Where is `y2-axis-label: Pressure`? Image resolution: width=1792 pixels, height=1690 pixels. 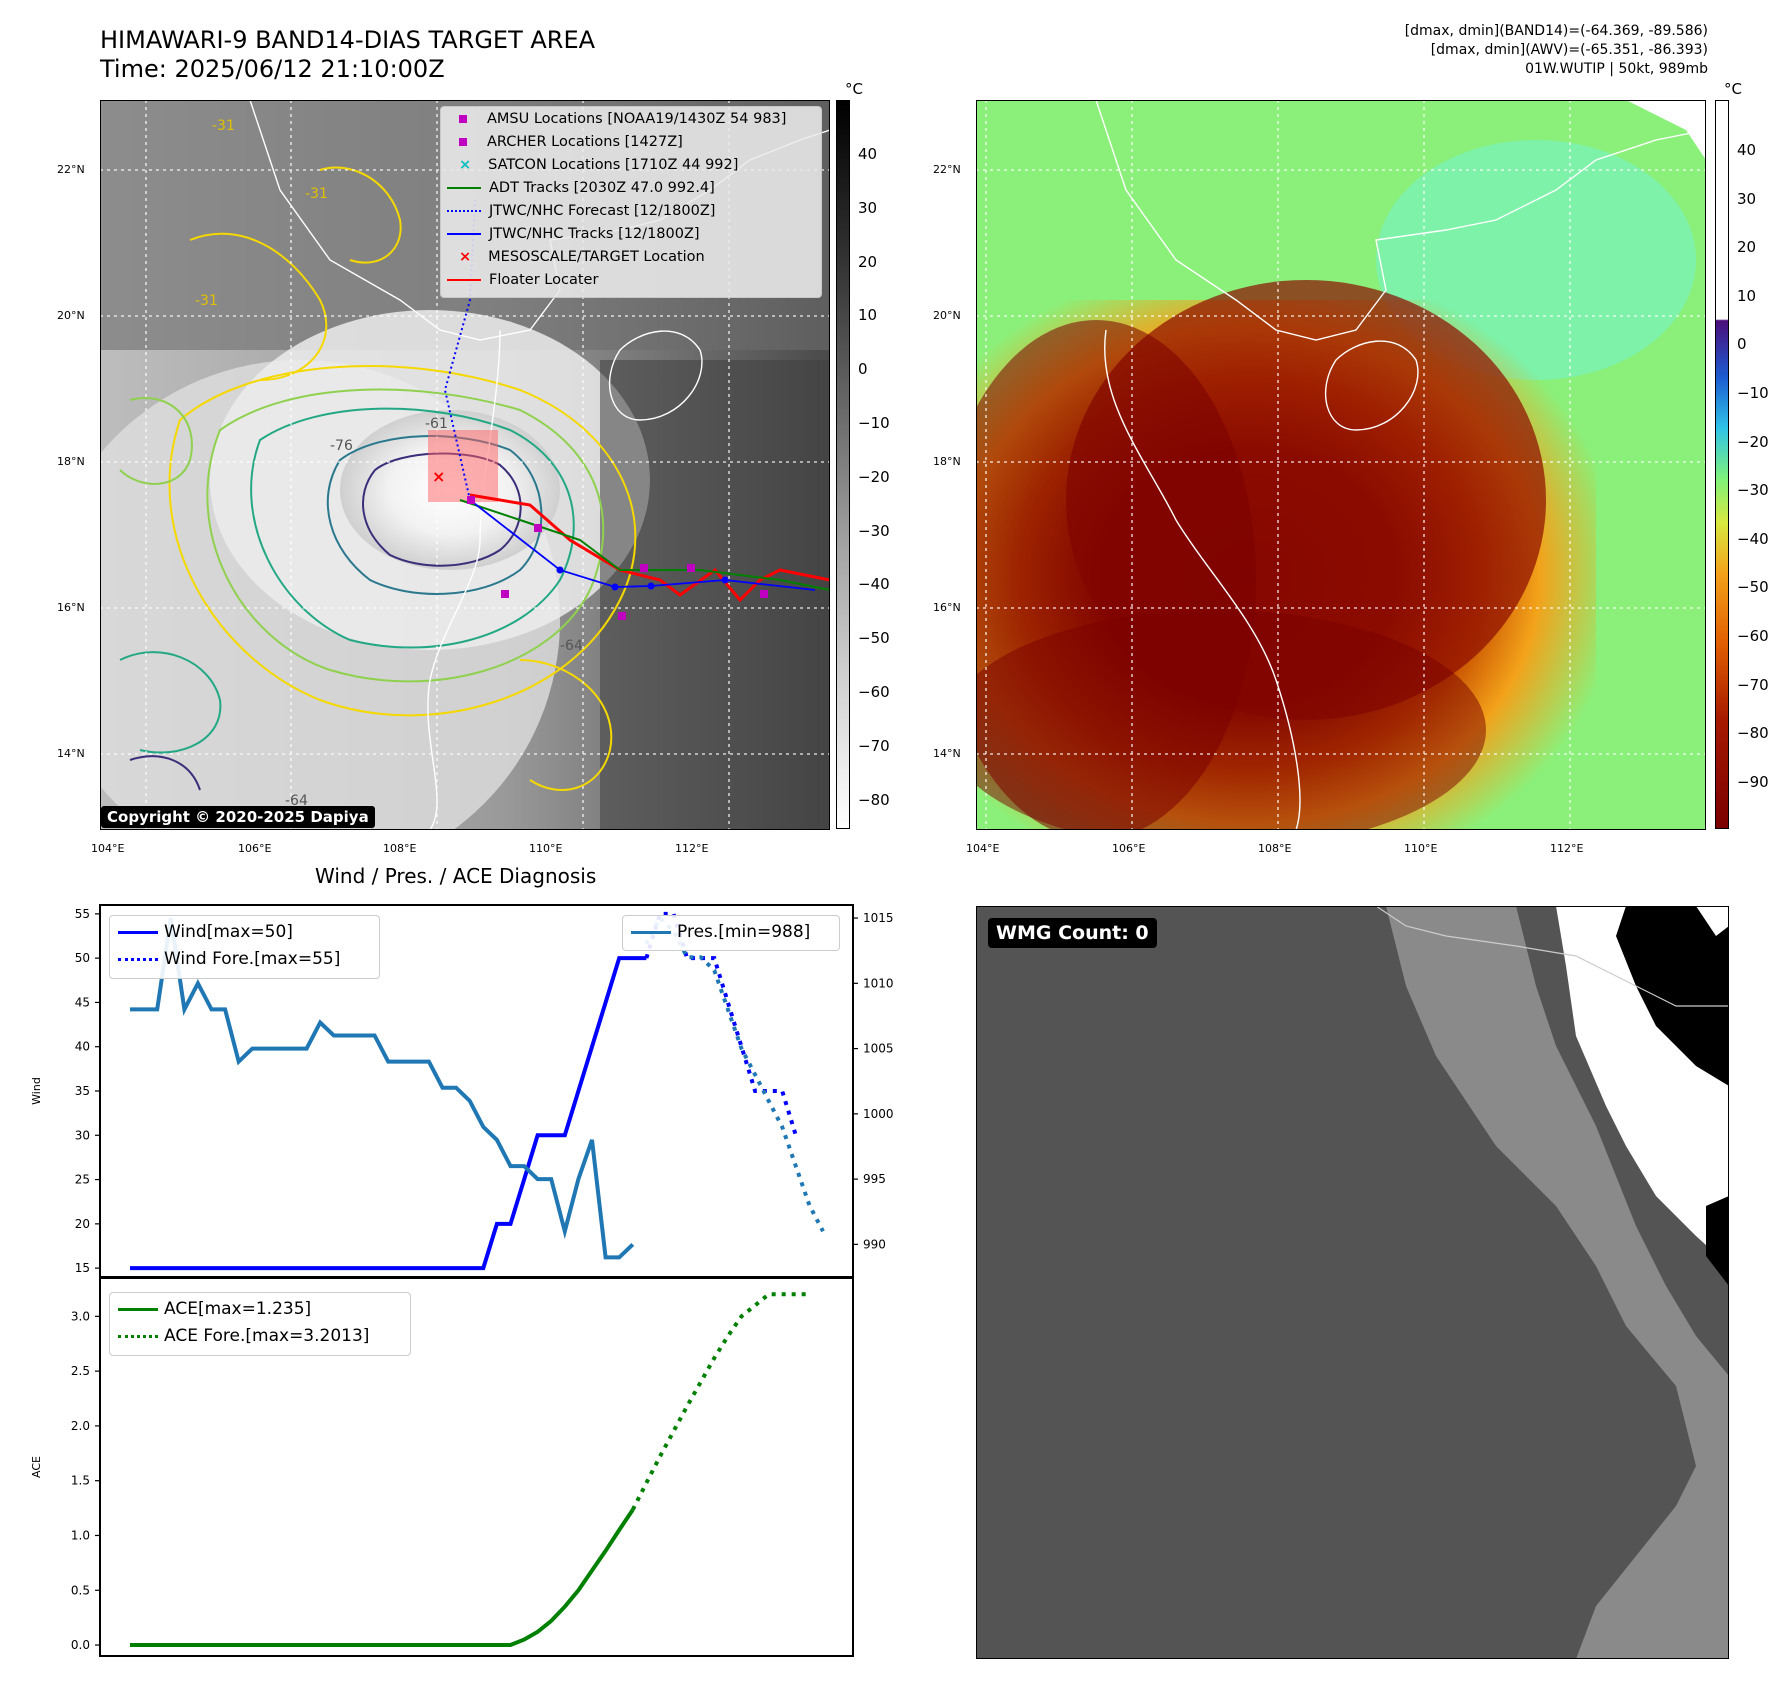
y2-axis-label: Pressure is located at coordinates (929, 1090).